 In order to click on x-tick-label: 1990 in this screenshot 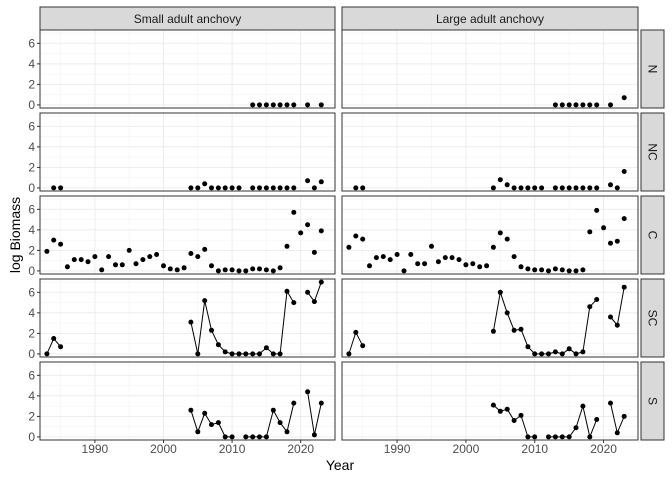, I will do `click(95, 449)`.